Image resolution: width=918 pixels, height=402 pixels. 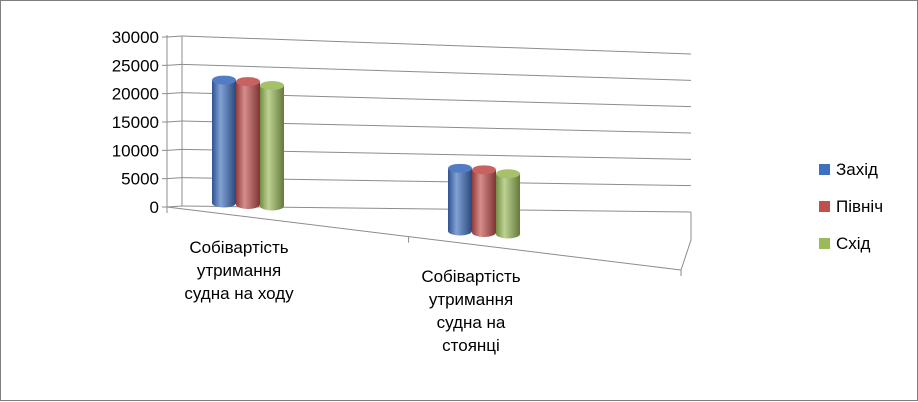 I want to click on legend: Захід Північ Схід, so click(x=851, y=206).